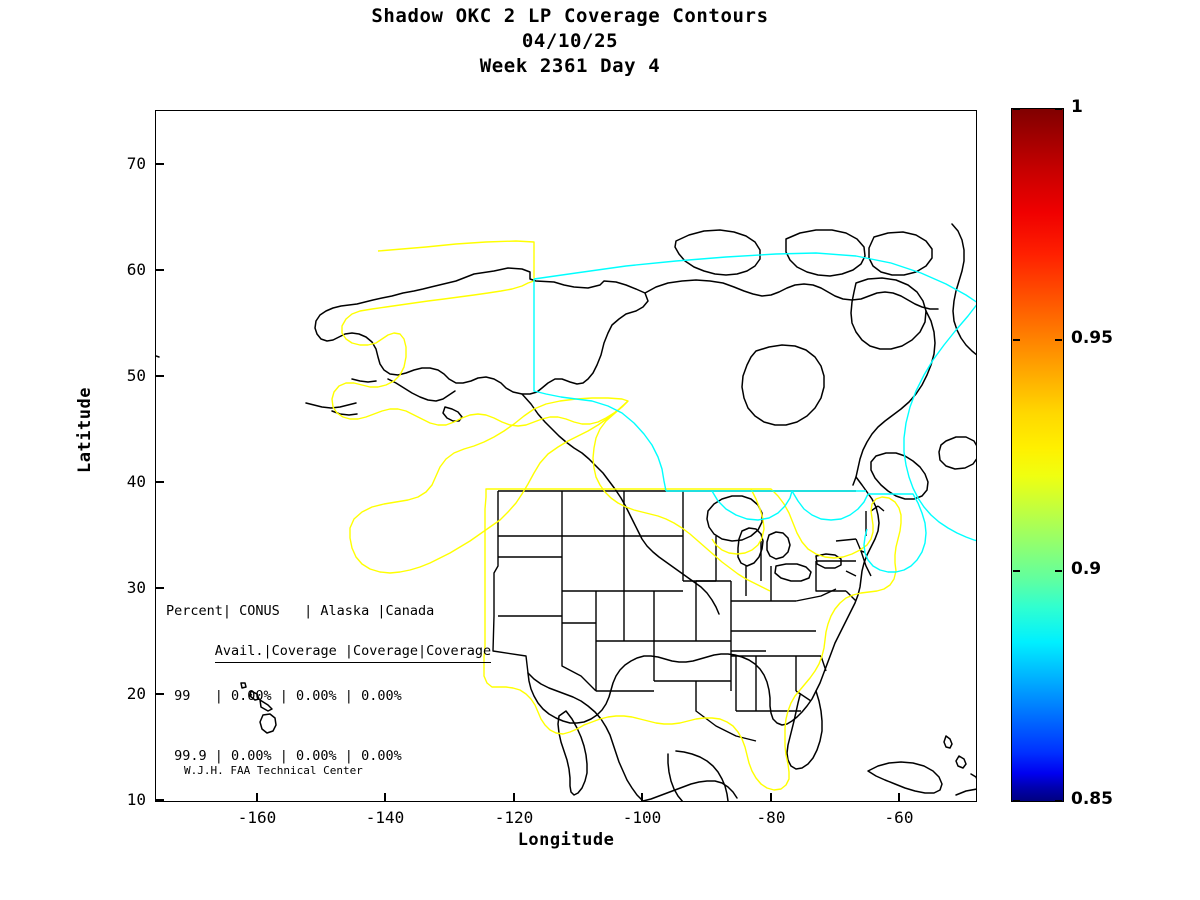 Image resolution: width=1200 pixels, height=900 pixels. What do you see at coordinates (681, 496) in the screenshot?
I see `alaska-boundary-se` at bounding box center [681, 496].